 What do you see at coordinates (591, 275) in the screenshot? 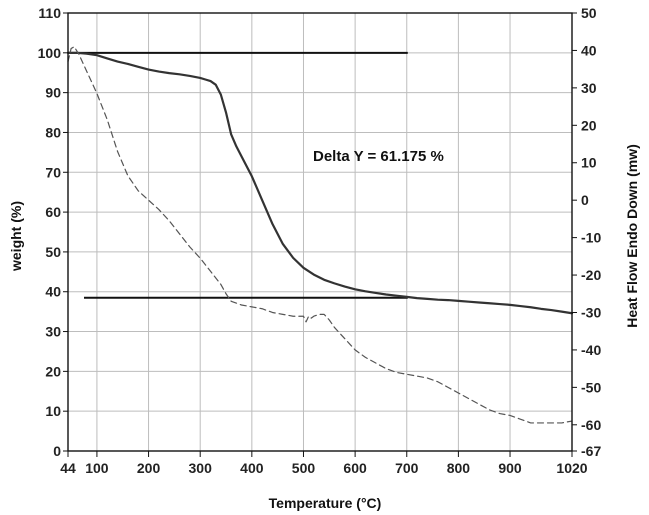
I see `right-y-tick-label: -20` at bounding box center [591, 275].